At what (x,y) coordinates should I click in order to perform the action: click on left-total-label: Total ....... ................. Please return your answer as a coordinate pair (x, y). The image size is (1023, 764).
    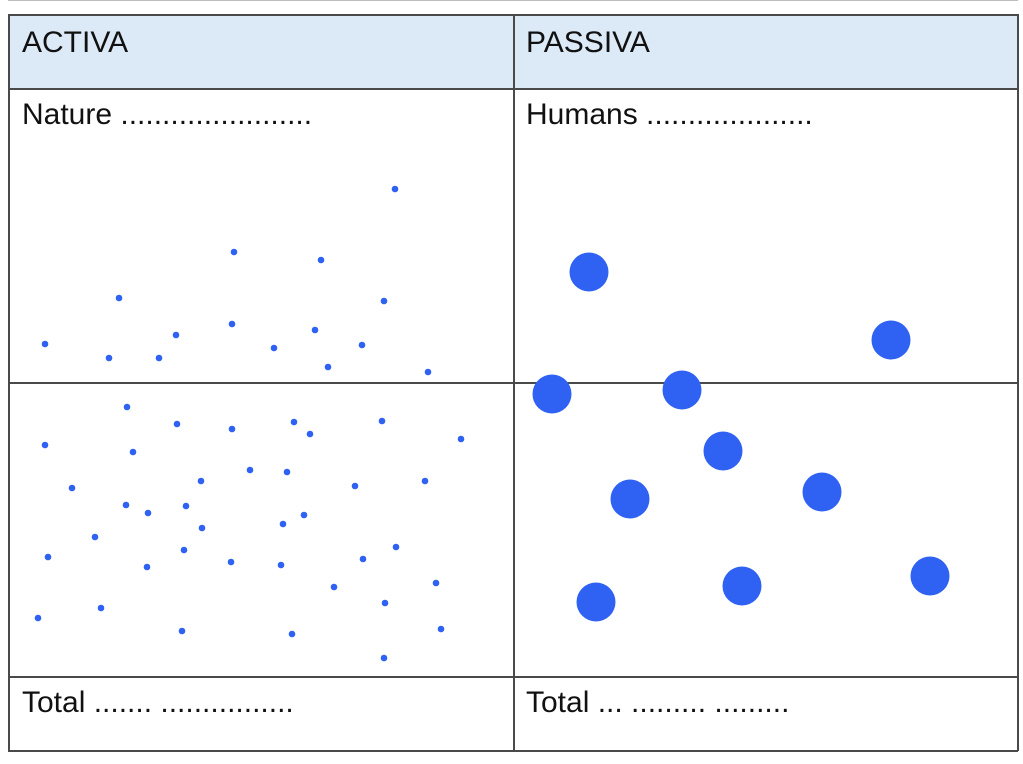
    Looking at the image, I should click on (158, 702).